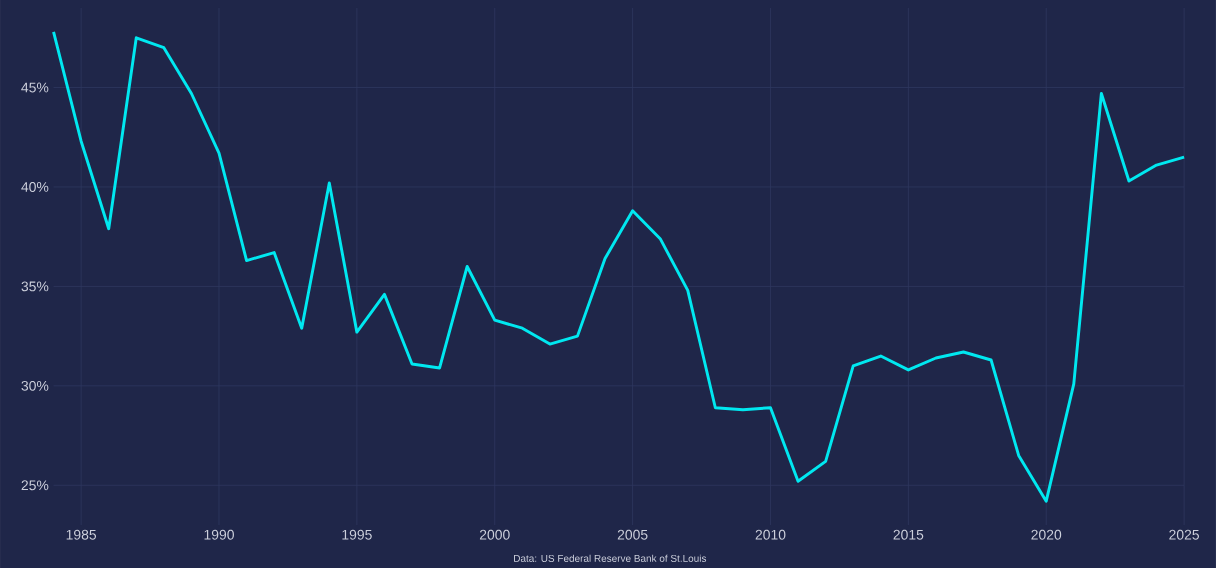  I want to click on x-tick-label: 2000, so click(494, 534).